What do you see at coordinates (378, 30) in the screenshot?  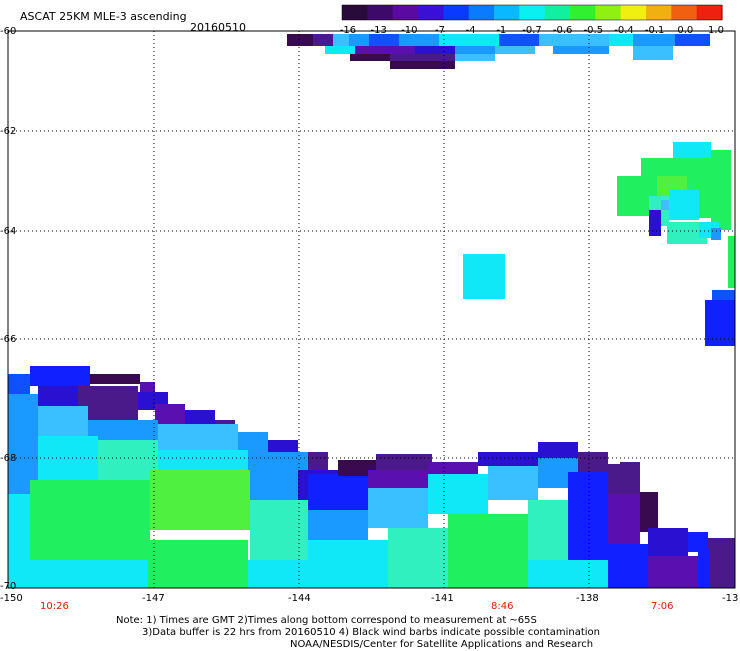 I see `colorbar-label: -13` at bounding box center [378, 30].